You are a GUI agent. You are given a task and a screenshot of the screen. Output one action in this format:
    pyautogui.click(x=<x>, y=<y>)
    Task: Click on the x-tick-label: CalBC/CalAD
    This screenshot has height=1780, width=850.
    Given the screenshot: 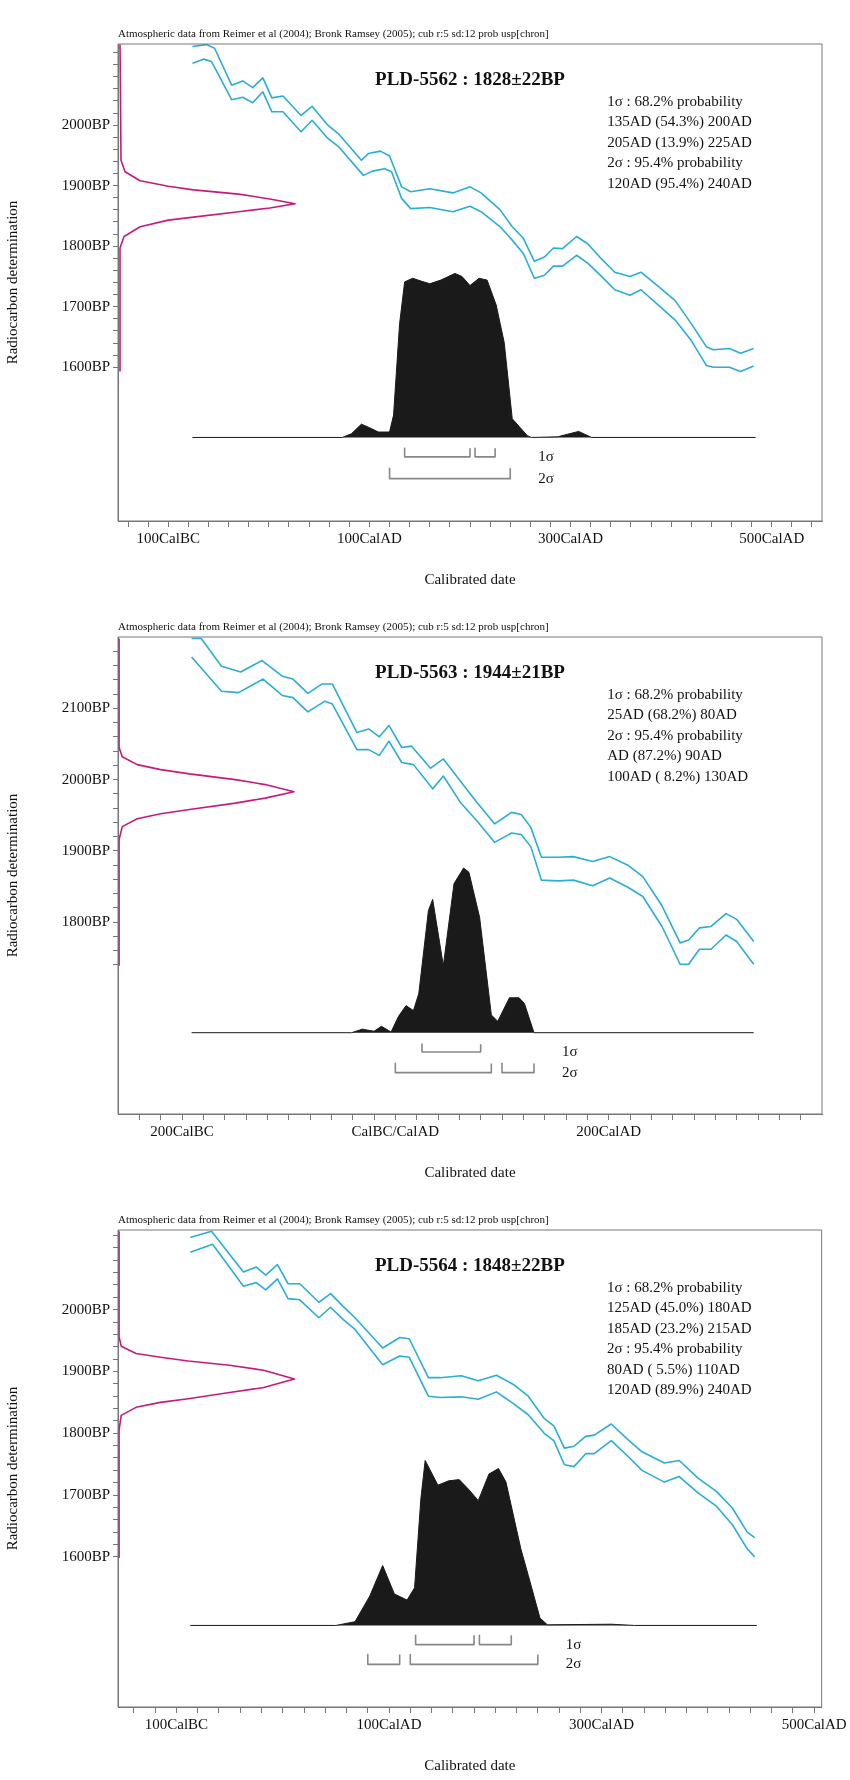 What is the action you would take?
    pyautogui.click(x=395, y=1130)
    